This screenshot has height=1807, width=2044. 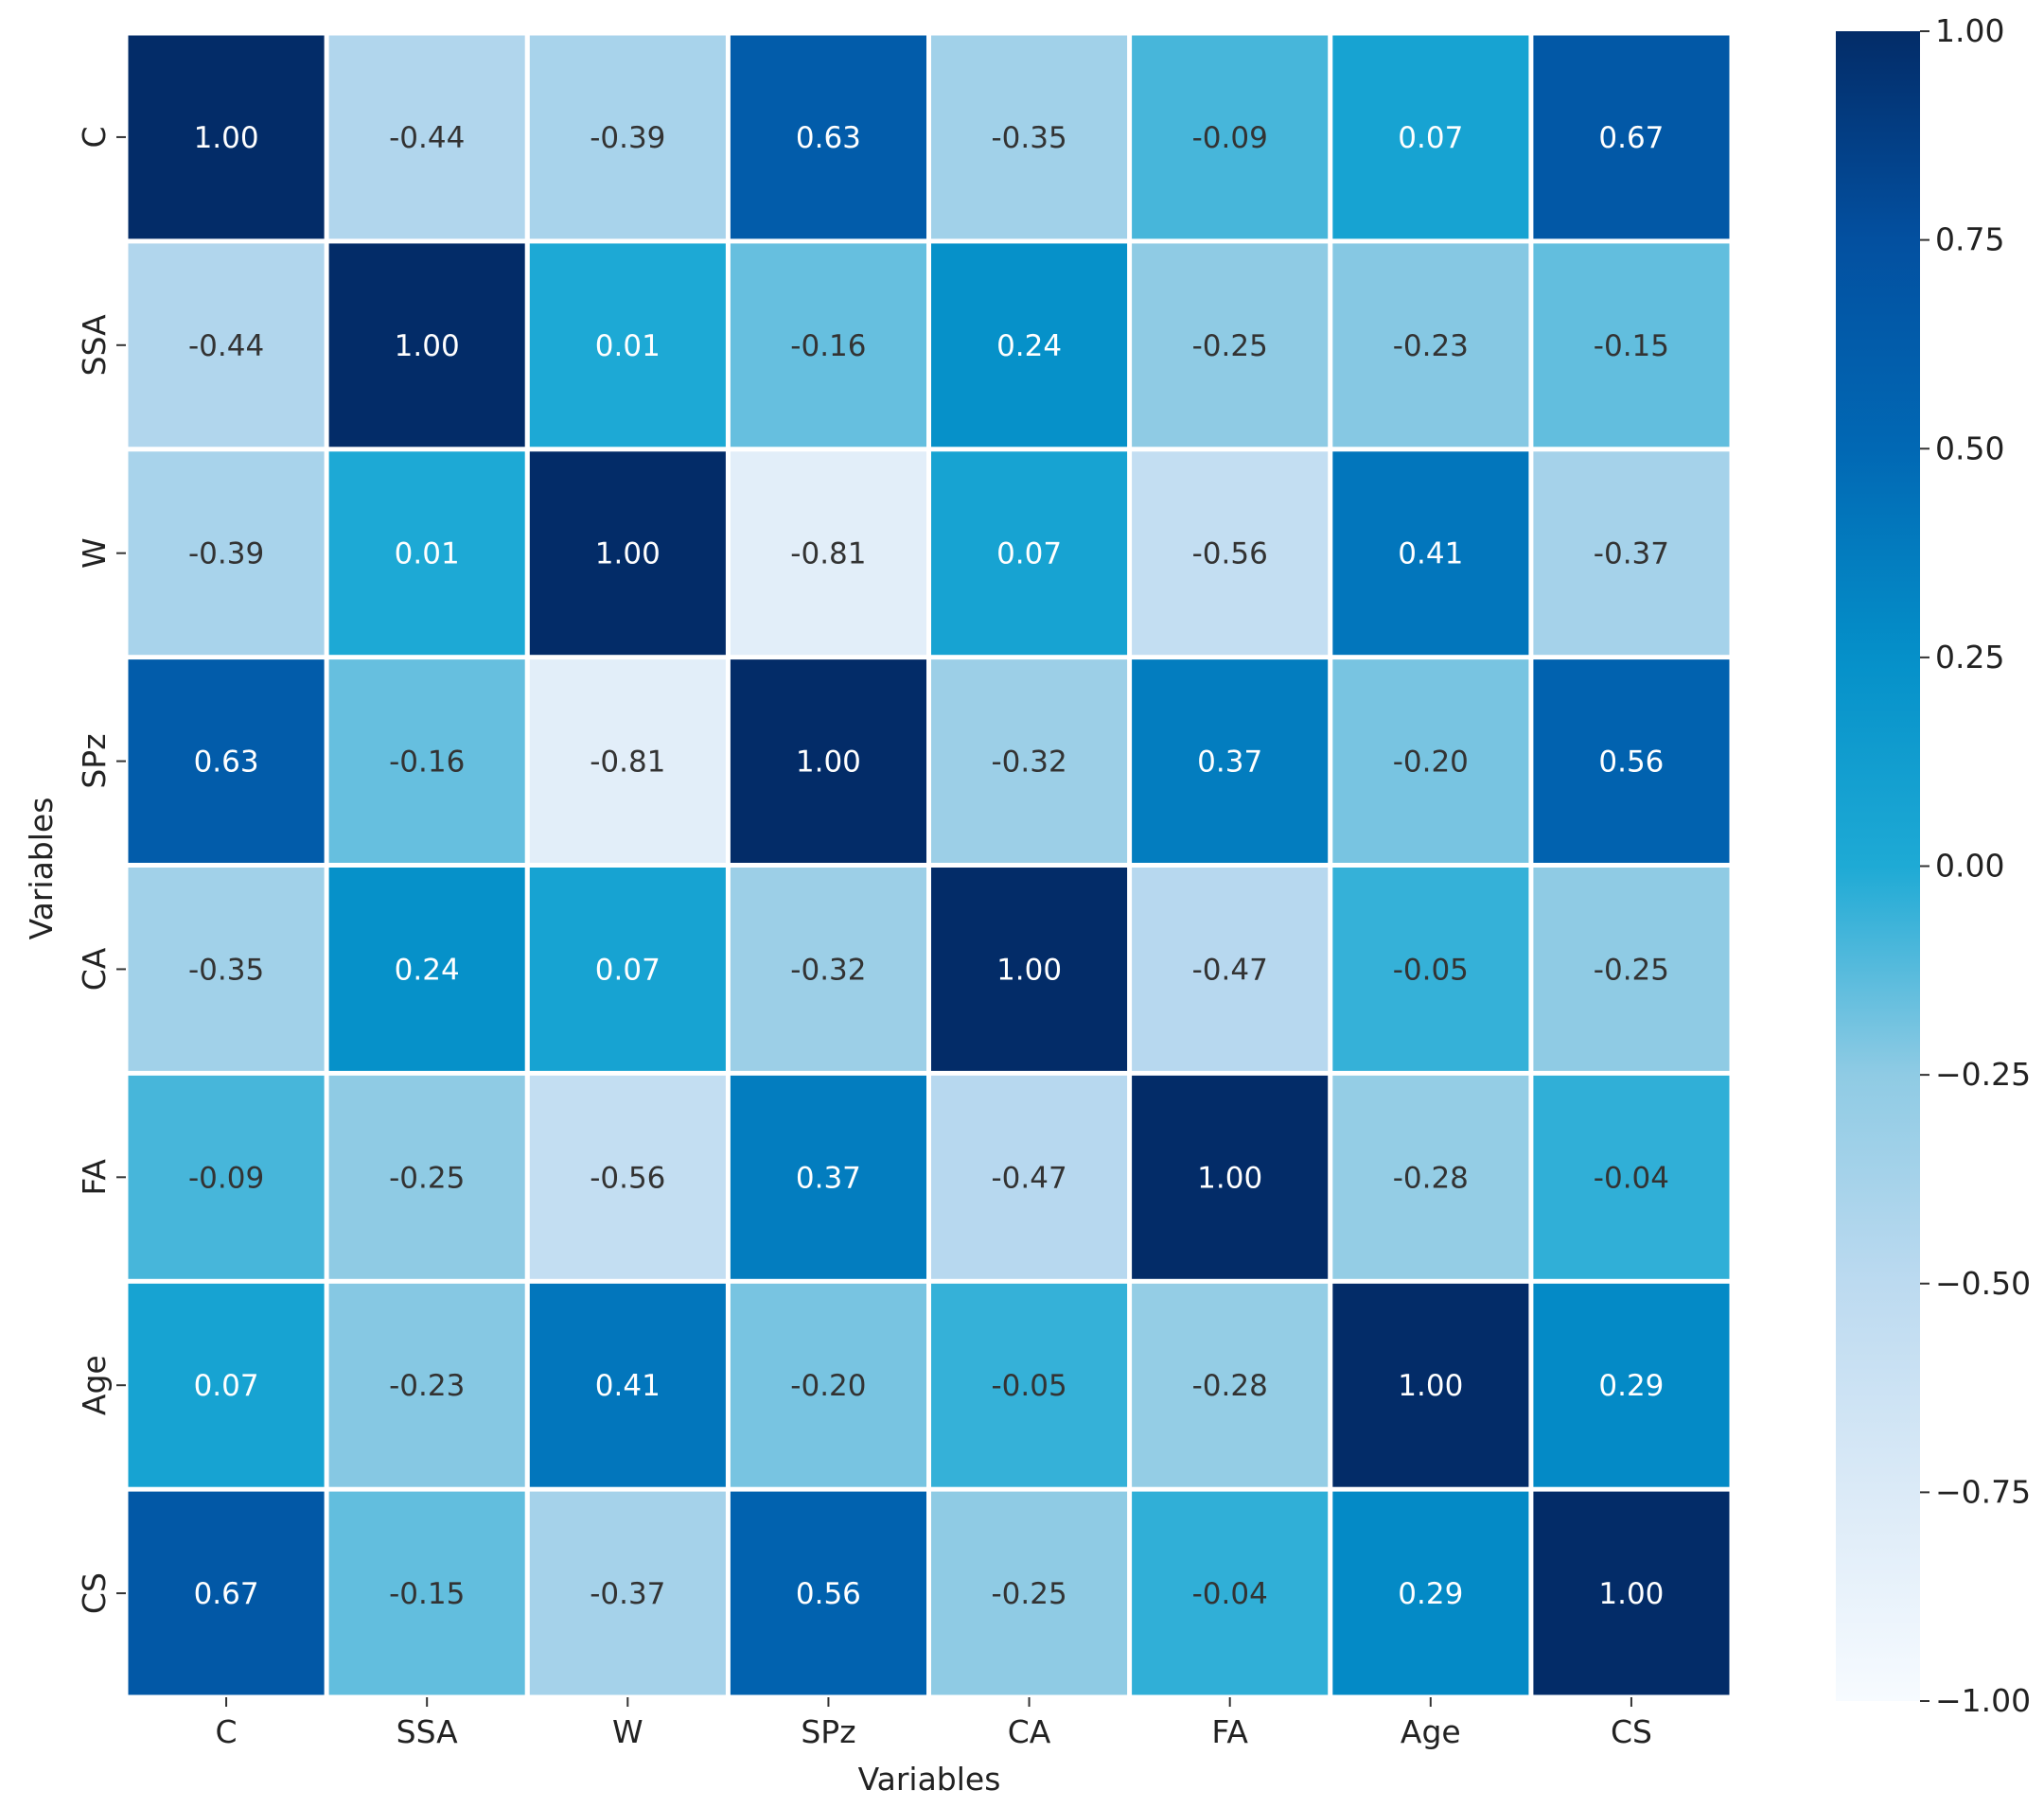 What do you see at coordinates (1029, 1731) in the screenshot?
I see `x-tick-label: CA` at bounding box center [1029, 1731].